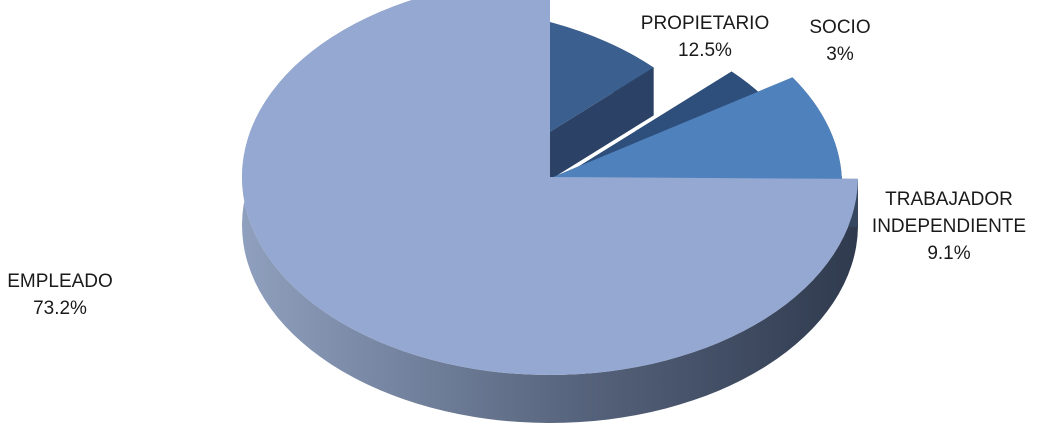 The width and height of the screenshot is (1054, 433). I want to click on label-socio-name: SOCIO, so click(840, 27).